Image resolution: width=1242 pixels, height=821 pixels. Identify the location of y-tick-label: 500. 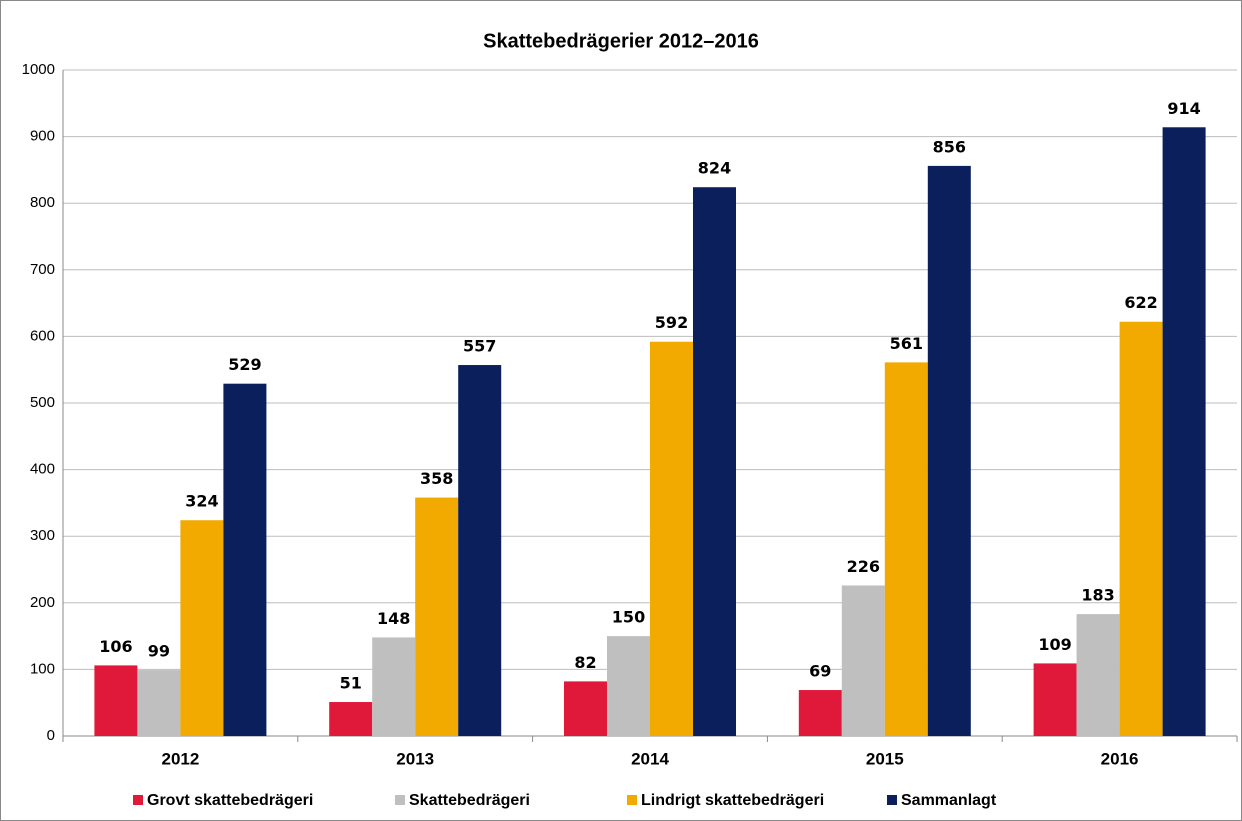
(42, 402).